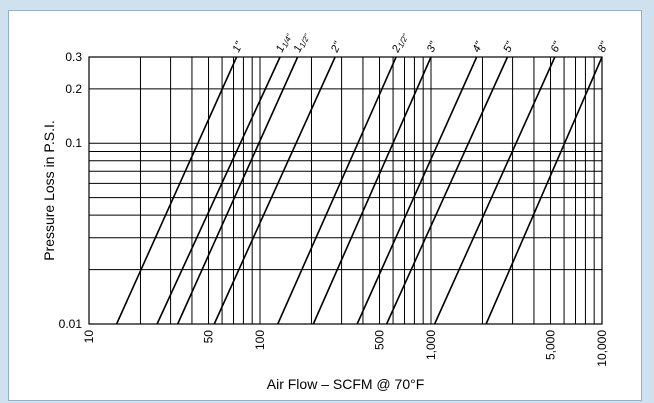  Describe the element at coordinates (89, 337) in the screenshot. I see `x-tick-label: 10` at that location.